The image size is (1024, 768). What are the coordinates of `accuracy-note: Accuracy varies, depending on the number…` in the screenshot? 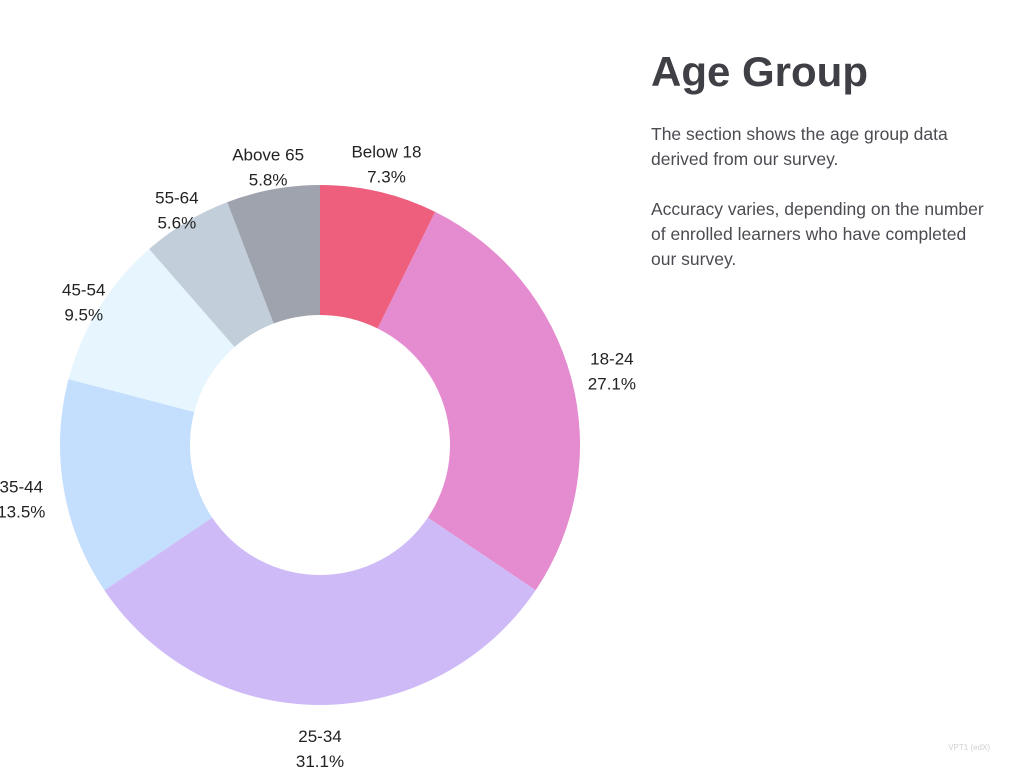 It's located at (817, 234).